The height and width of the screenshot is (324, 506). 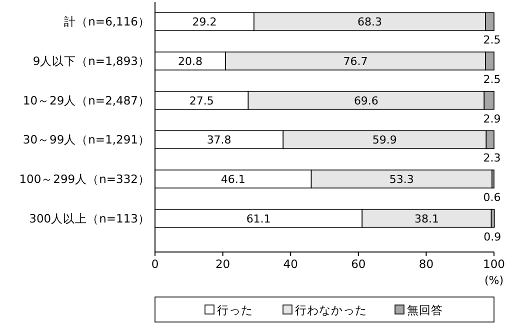 What do you see at coordinates (204, 22) in the screenshot?
I see `data-label: 29.2` at bounding box center [204, 22].